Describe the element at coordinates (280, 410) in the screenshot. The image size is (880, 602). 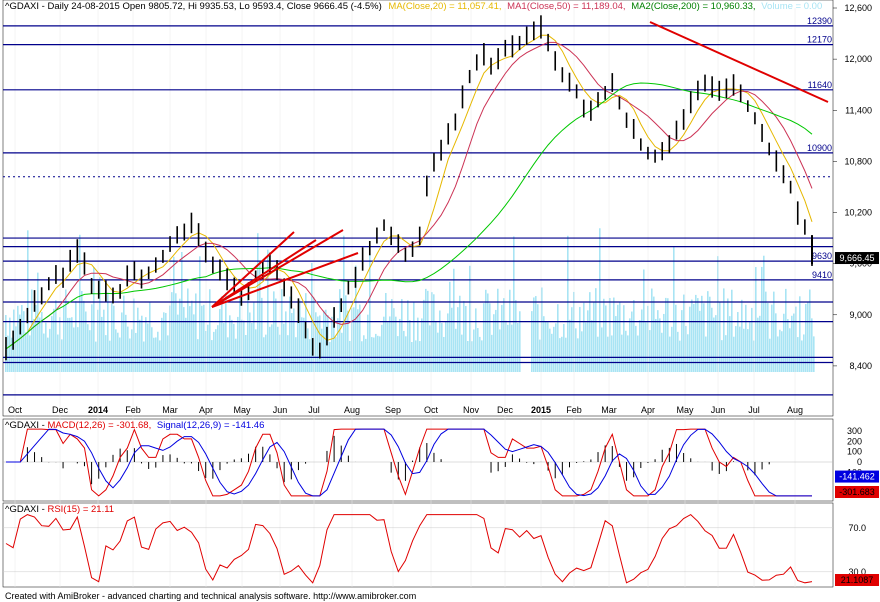
I see `x-tick-label: Jun` at that location.